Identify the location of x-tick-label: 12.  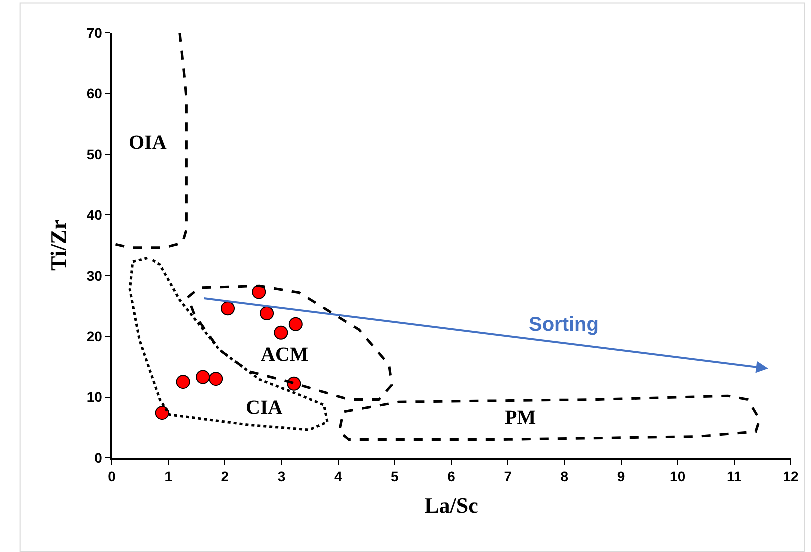
(791, 476).